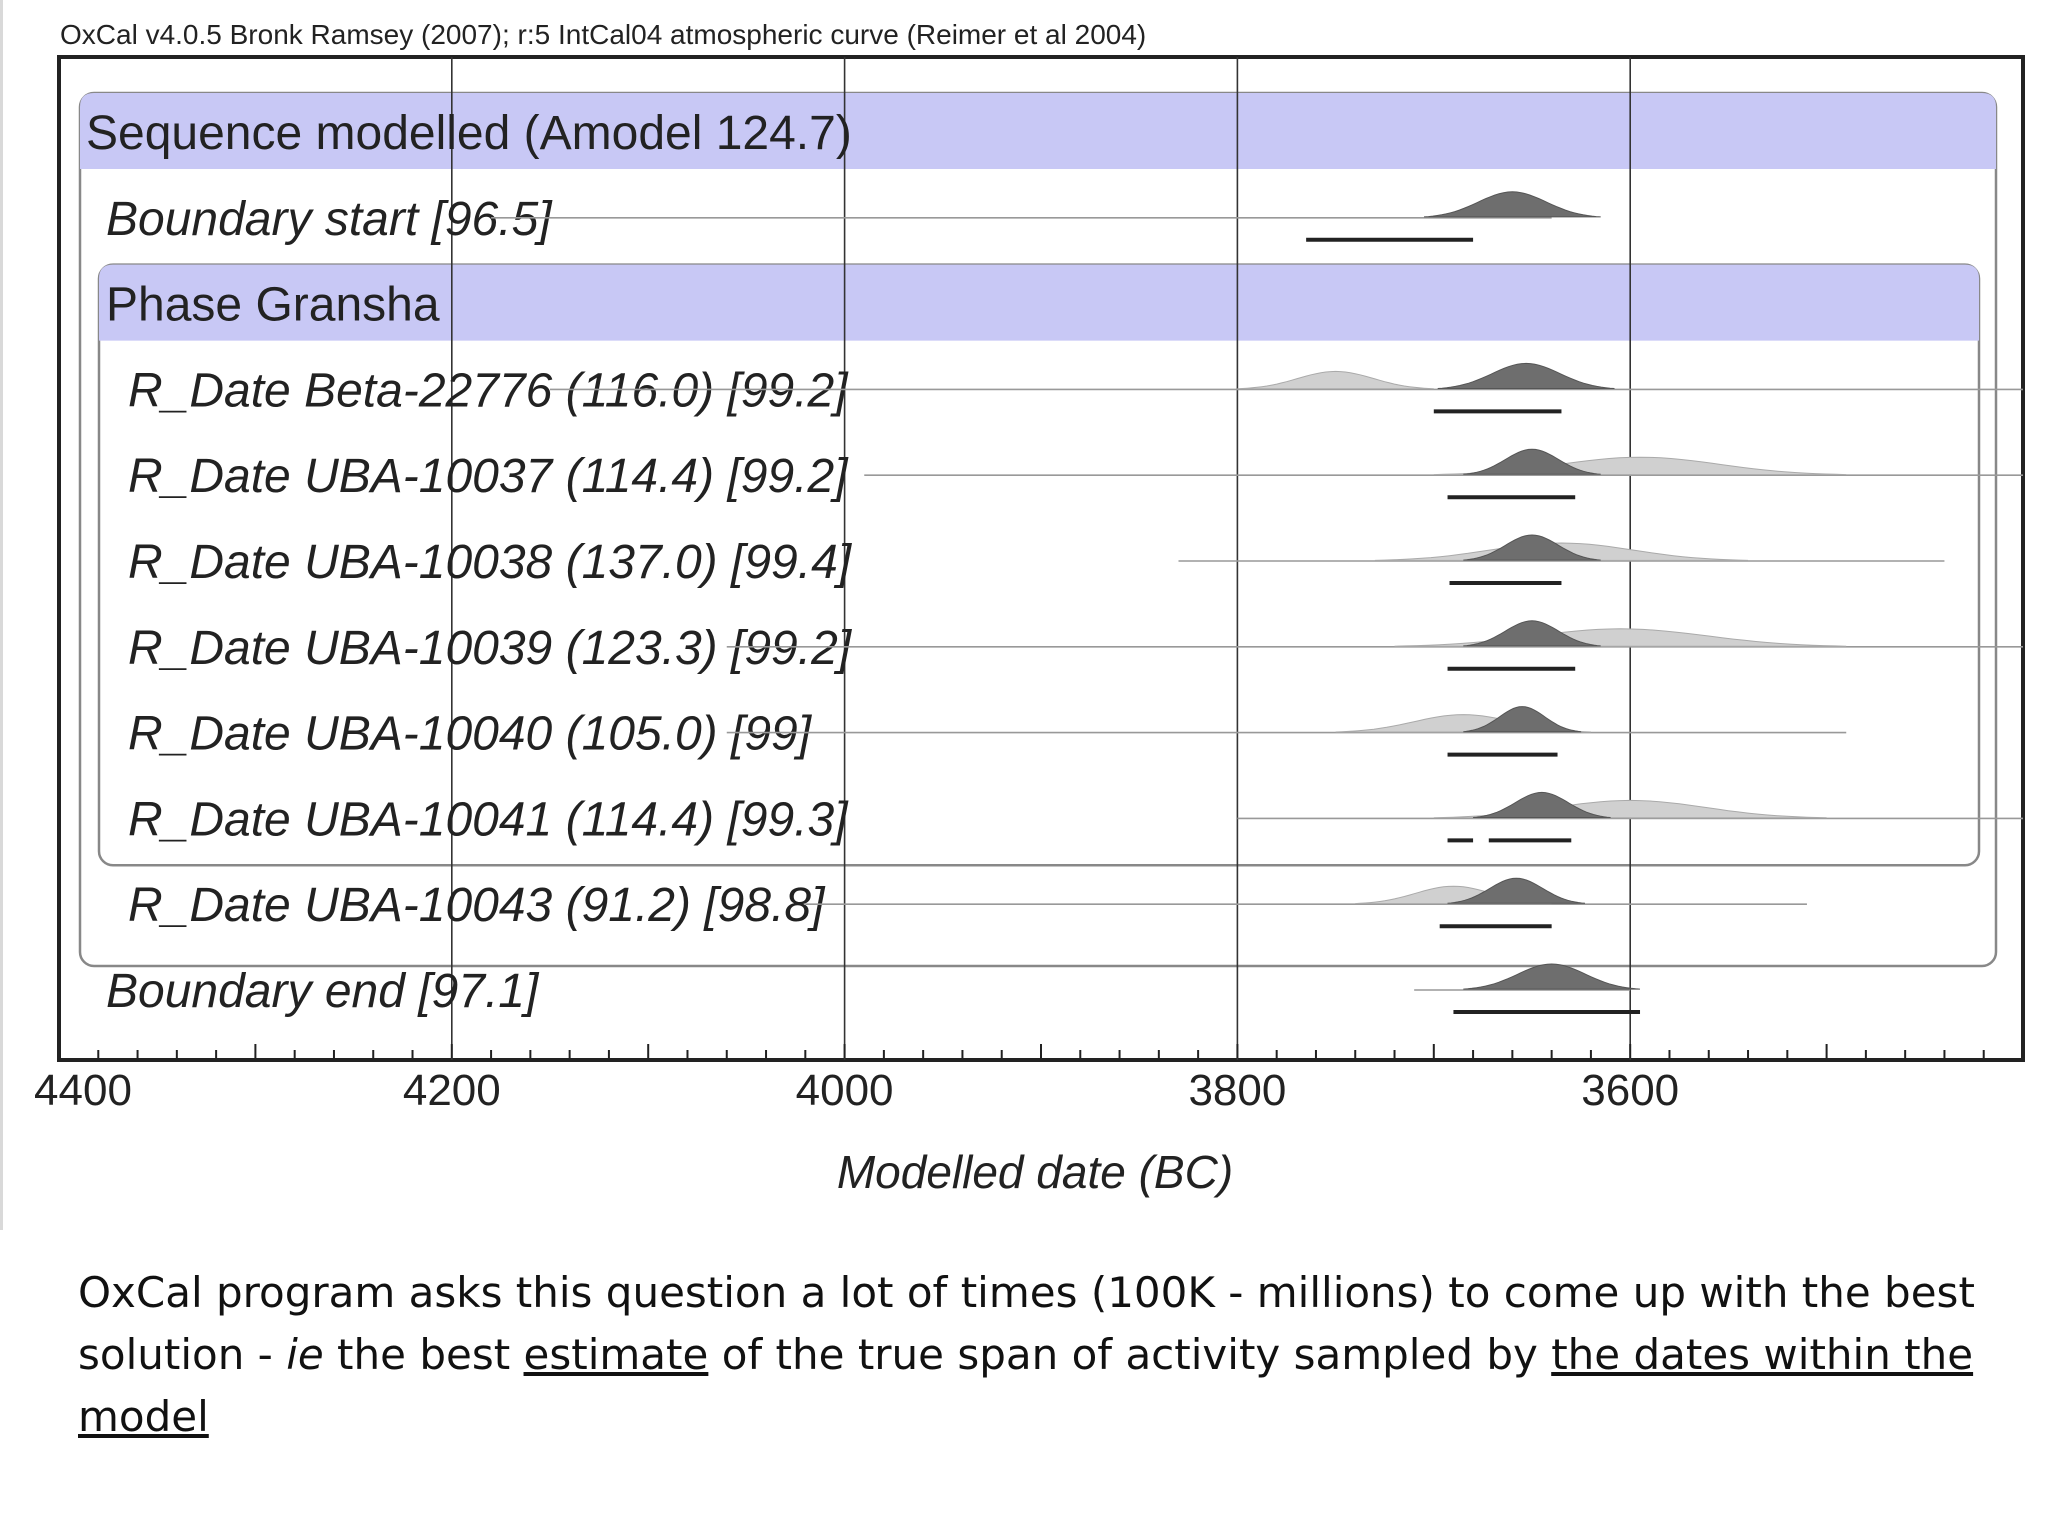 The height and width of the screenshot is (1536, 2048). Describe the element at coordinates (1035, 1172) in the screenshot. I see `x-axis-label: Modelled date (BC)` at that location.